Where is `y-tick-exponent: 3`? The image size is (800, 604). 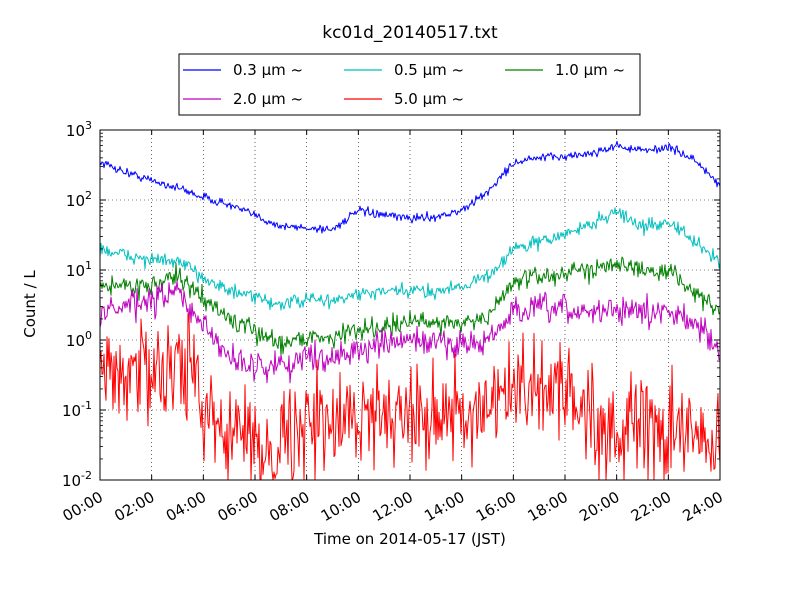
y-tick-exponent: 3 is located at coordinates (88, 125).